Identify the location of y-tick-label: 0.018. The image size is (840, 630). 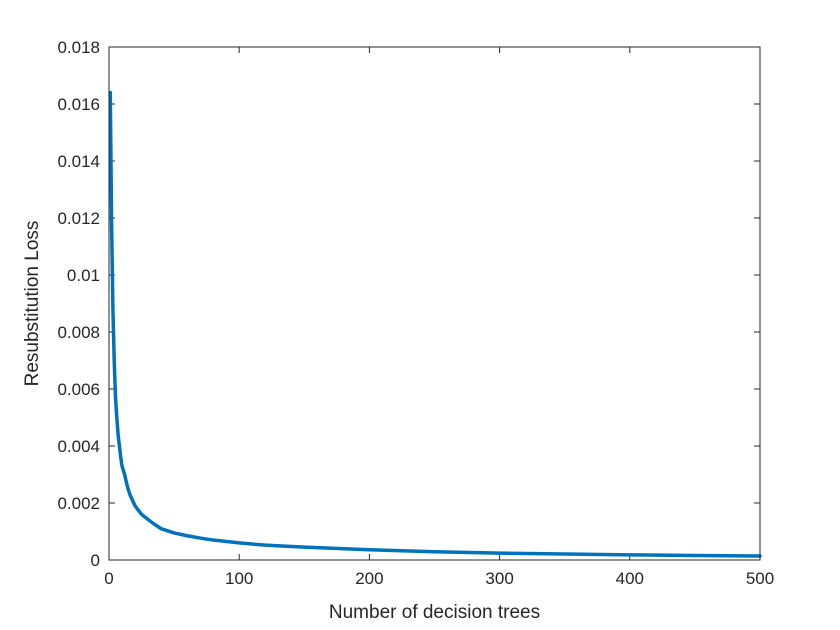
(78, 47).